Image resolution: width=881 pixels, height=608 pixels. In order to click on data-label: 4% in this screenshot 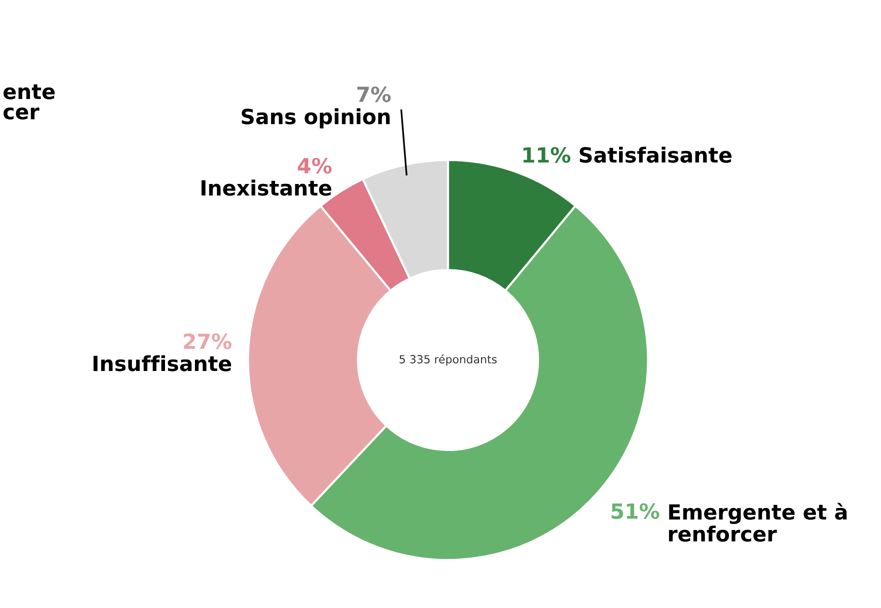, I will do `click(315, 166)`.